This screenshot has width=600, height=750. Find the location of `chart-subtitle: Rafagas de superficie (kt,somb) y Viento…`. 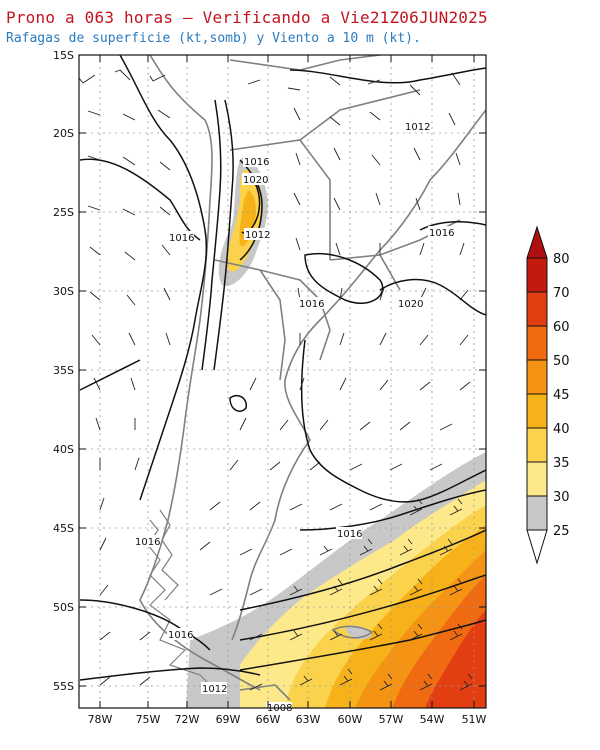

chart-subtitle: Rafagas de superficie (kt,somb) y Viento… is located at coordinates (213, 38).